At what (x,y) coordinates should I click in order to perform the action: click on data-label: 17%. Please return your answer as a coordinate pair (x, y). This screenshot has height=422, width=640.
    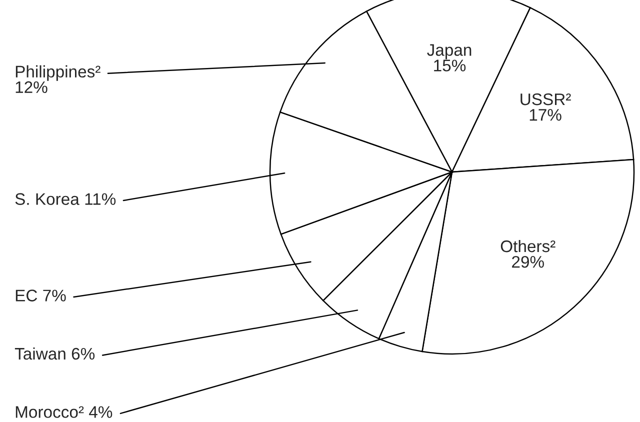
    Looking at the image, I should click on (546, 115).